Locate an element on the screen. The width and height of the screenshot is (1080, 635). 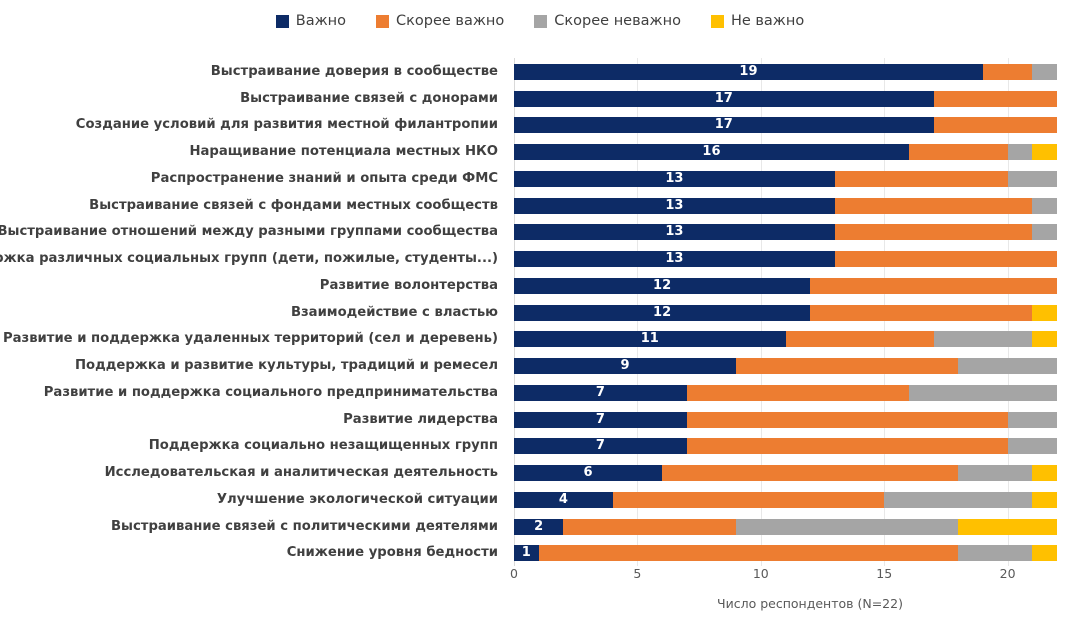
bar-row: 11 is located at coordinates (785, 339).